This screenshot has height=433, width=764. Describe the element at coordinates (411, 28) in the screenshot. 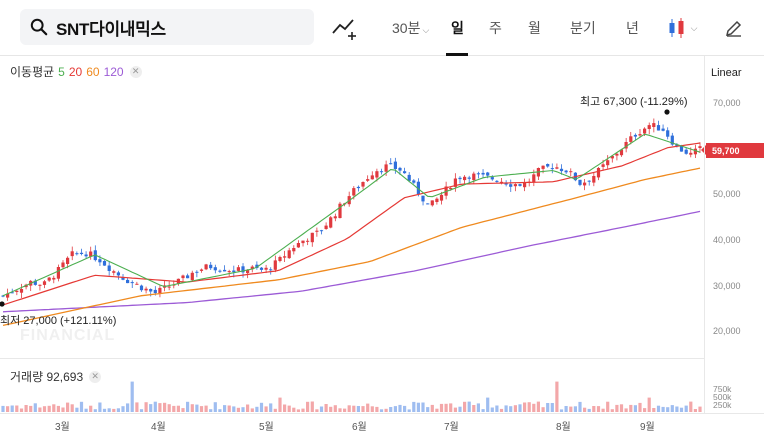

I see `period-30min: 30분 ⌵` at that location.